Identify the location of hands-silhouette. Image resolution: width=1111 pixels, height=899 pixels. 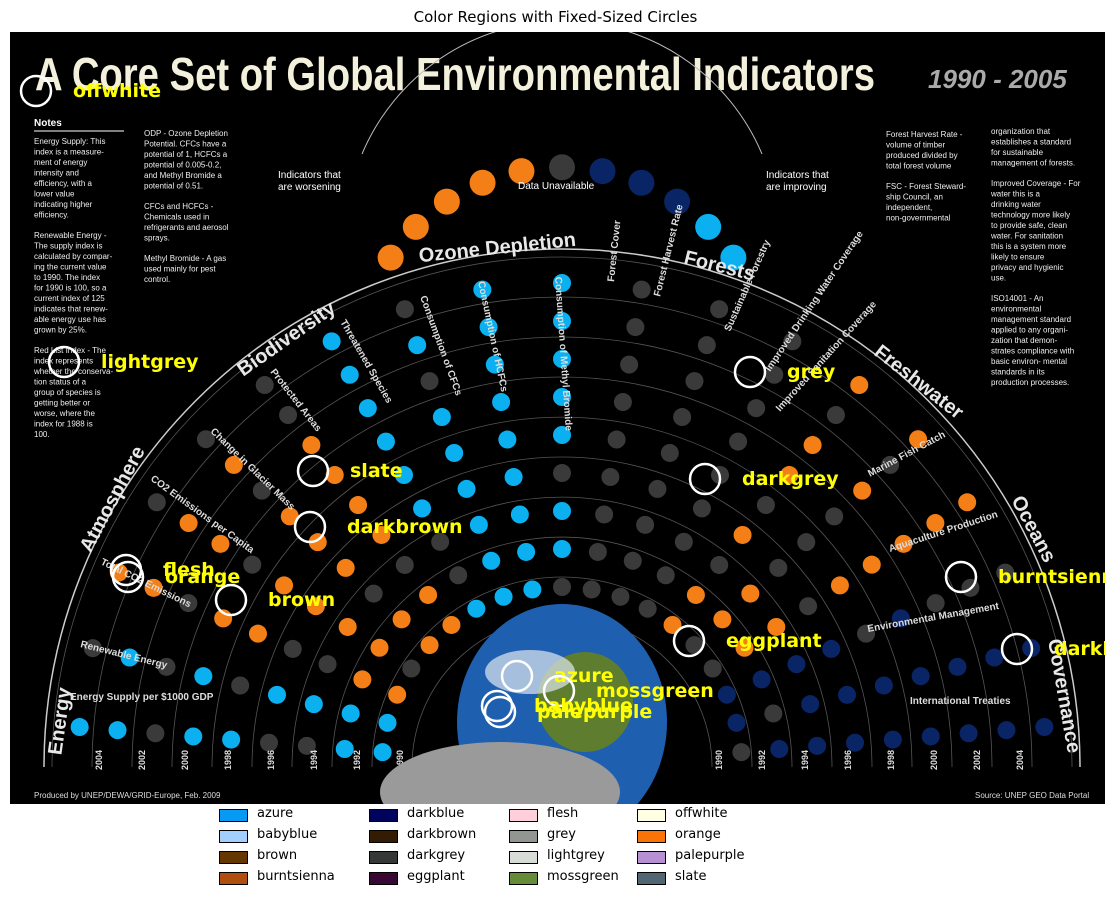
(500, 773).